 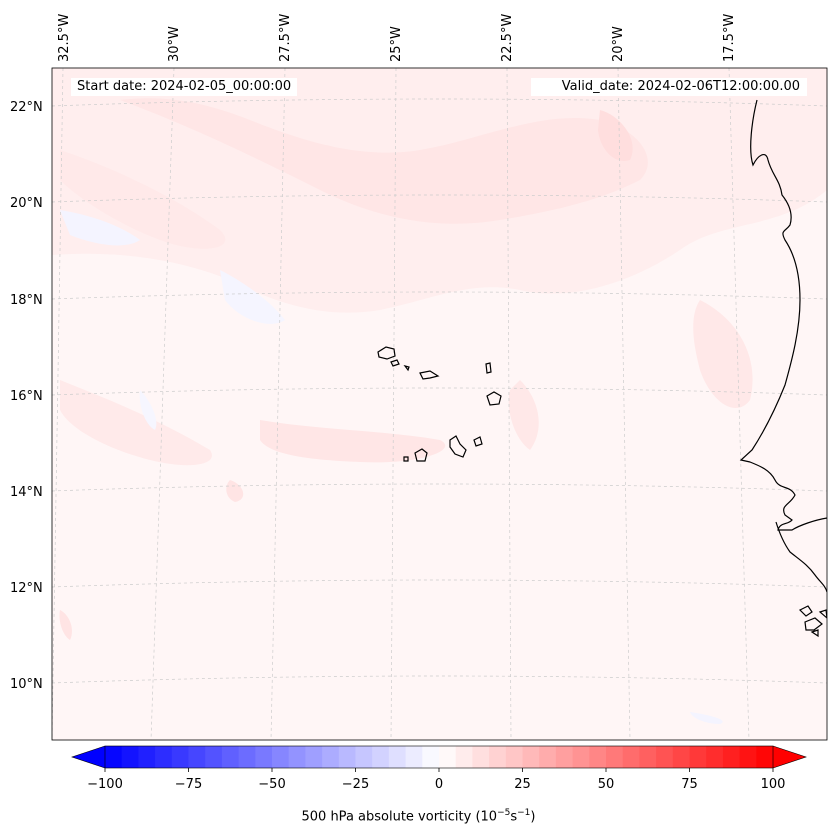 I want to click on start-date-label: Start date: 2024-02-05_00:00:00, so click(x=184, y=87).